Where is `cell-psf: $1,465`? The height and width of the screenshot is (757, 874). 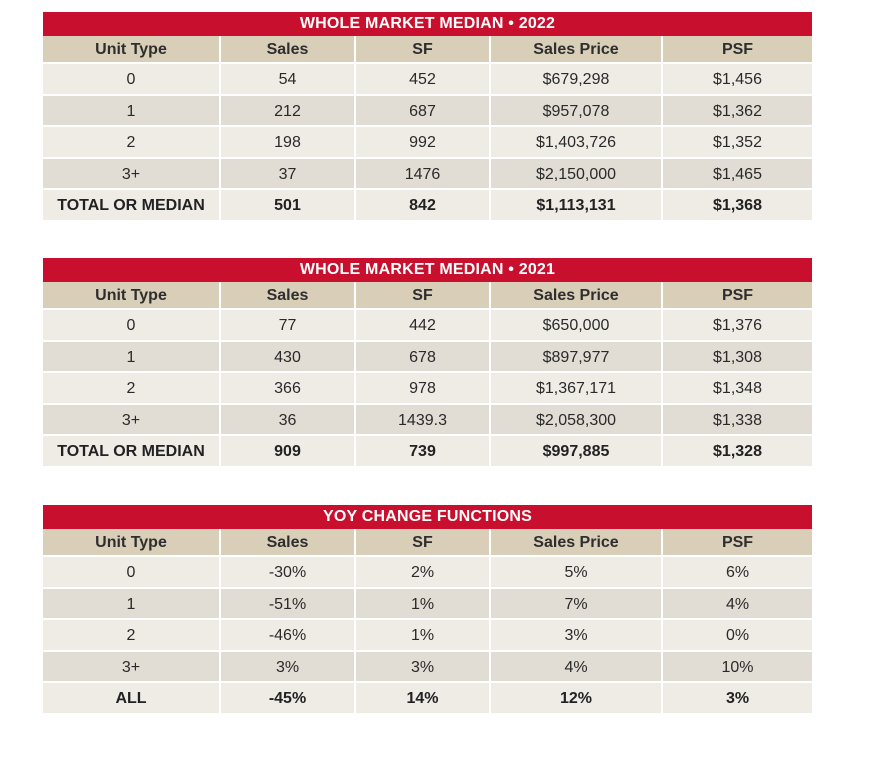 cell-psf: $1,465 is located at coordinates (737, 174).